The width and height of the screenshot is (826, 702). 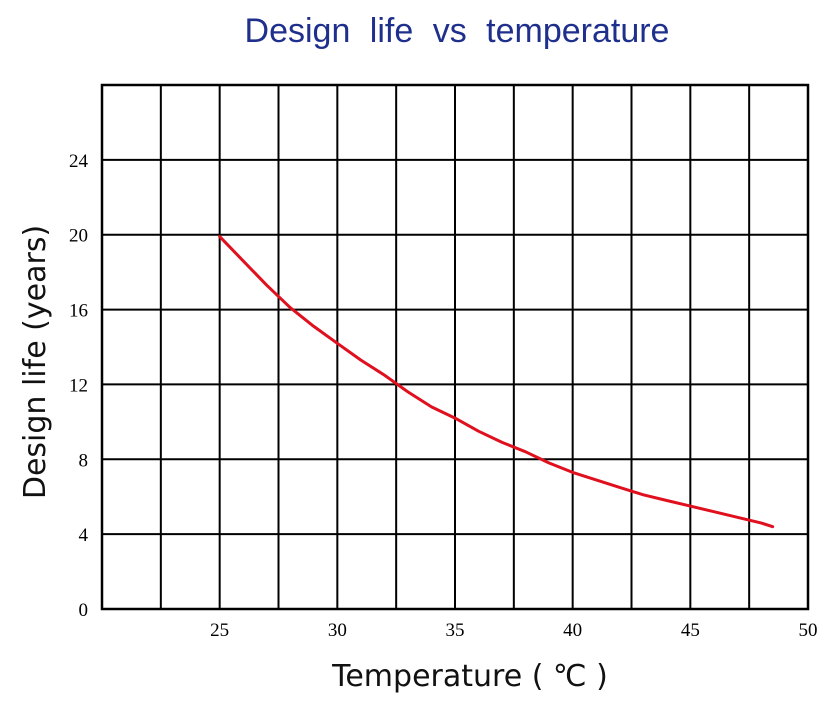 I want to click on y-tick-label: 16, so click(x=78, y=311).